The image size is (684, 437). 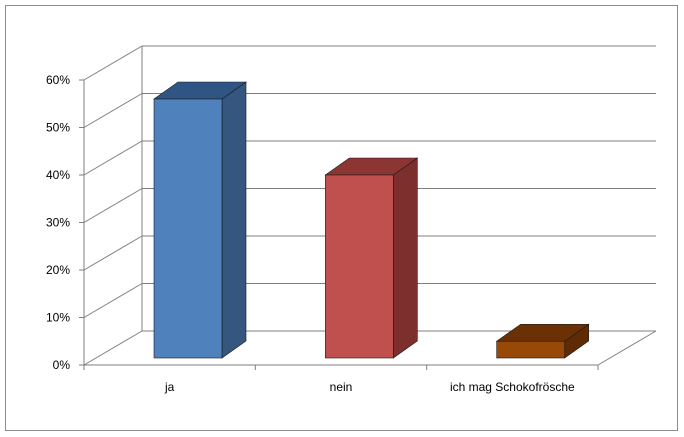 What do you see at coordinates (341, 387) in the screenshot?
I see `x-category-label: nein` at bounding box center [341, 387].